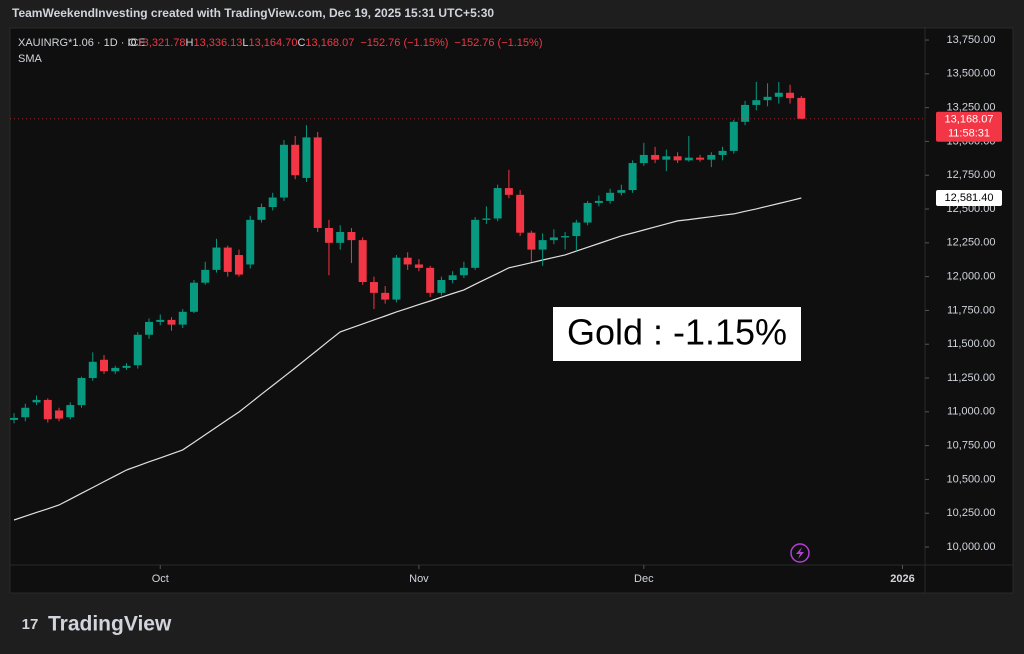  What do you see at coordinates (190, 43) in the screenshot?
I see `ohlc-key: H` at bounding box center [190, 43].